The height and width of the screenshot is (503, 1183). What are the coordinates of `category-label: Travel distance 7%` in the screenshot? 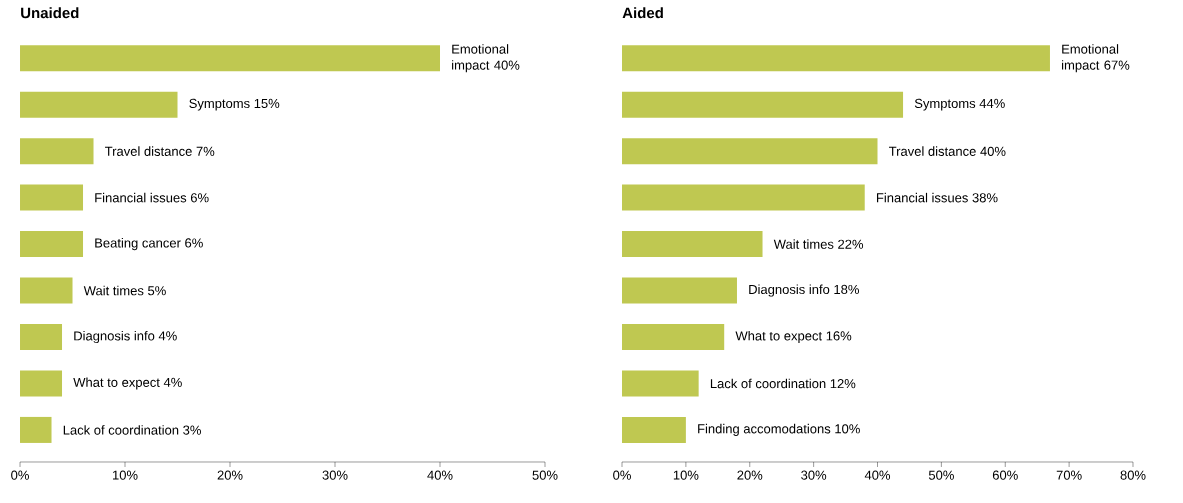 It's located at (160, 151).